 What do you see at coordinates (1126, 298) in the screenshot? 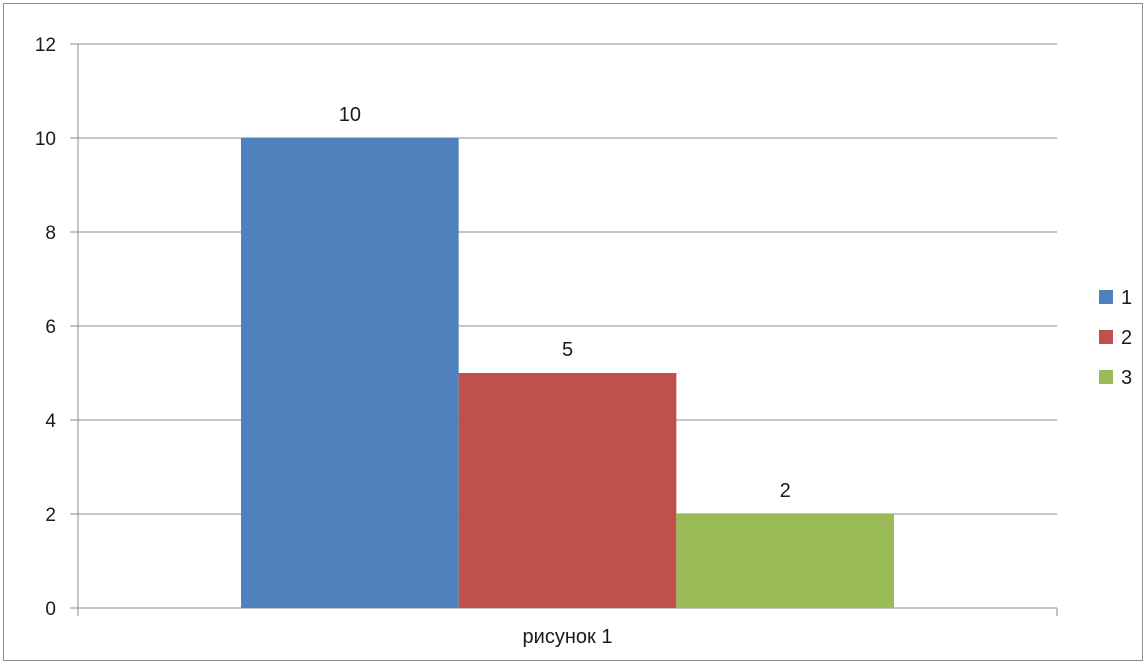
I see `legend-label-1: 1` at bounding box center [1126, 298].